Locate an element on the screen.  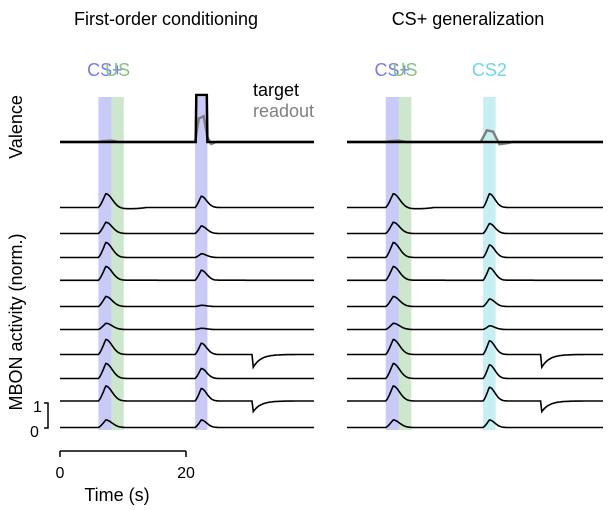
stimulus-label-cs-plus-0: CS+ is located at coordinates (105, 70).